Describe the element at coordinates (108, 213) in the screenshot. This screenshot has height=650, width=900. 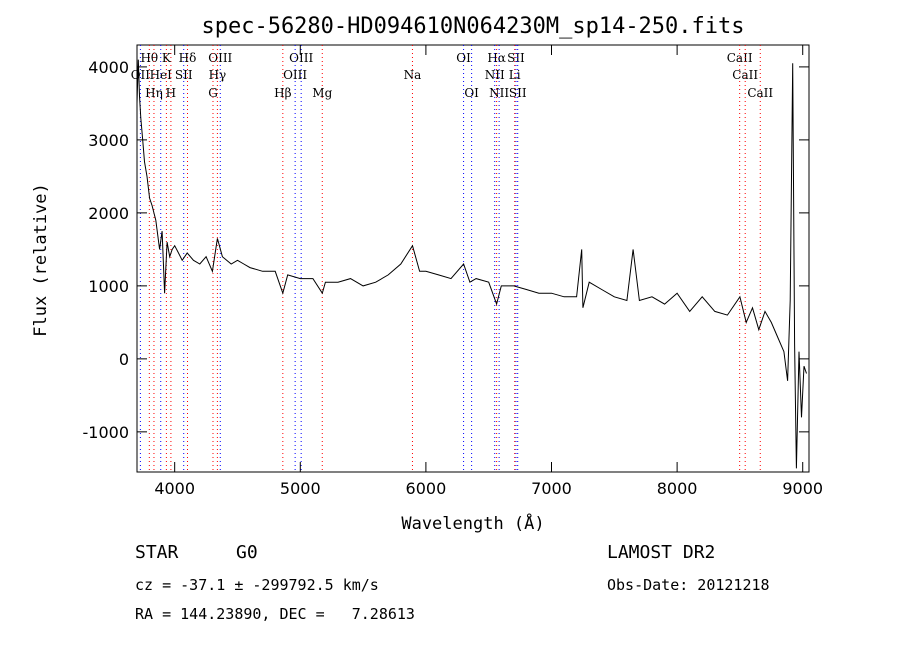
I see `y-tick-label: 2000` at that location.